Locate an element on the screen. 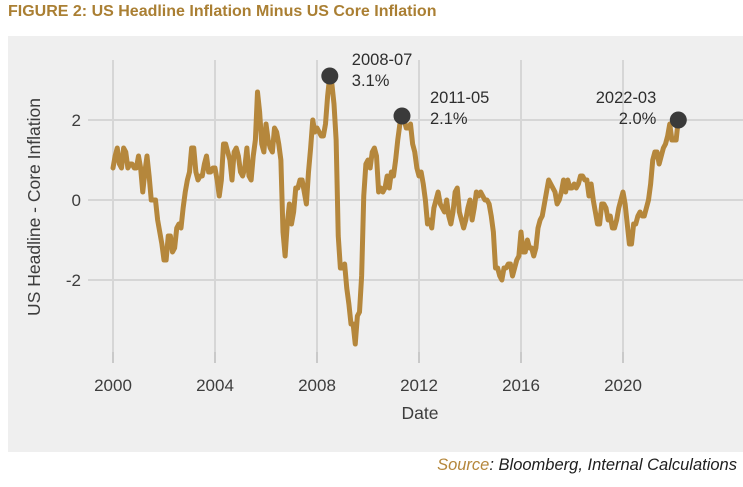 The image size is (743, 487). y-tick-label-0: 0 is located at coordinates (76, 200).